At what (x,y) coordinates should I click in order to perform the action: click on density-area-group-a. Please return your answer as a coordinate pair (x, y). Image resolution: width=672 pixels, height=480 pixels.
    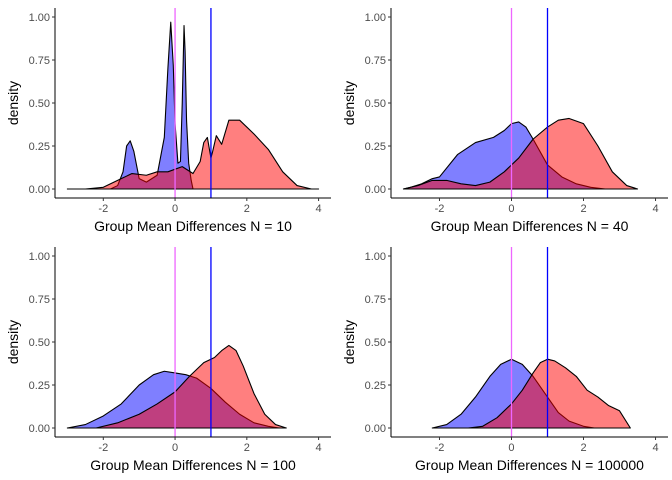
    Looking at the image, I should click on (130, 105).